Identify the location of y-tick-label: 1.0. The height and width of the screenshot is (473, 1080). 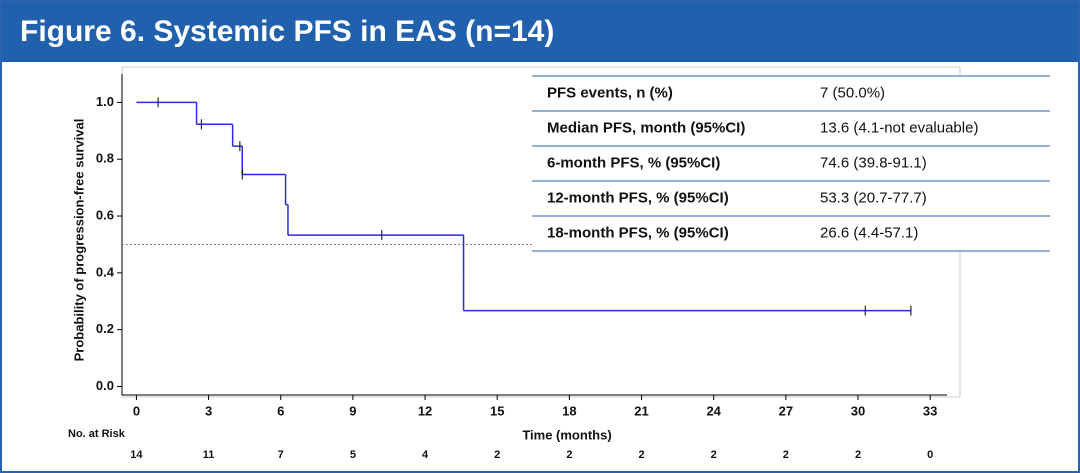
(105, 101).